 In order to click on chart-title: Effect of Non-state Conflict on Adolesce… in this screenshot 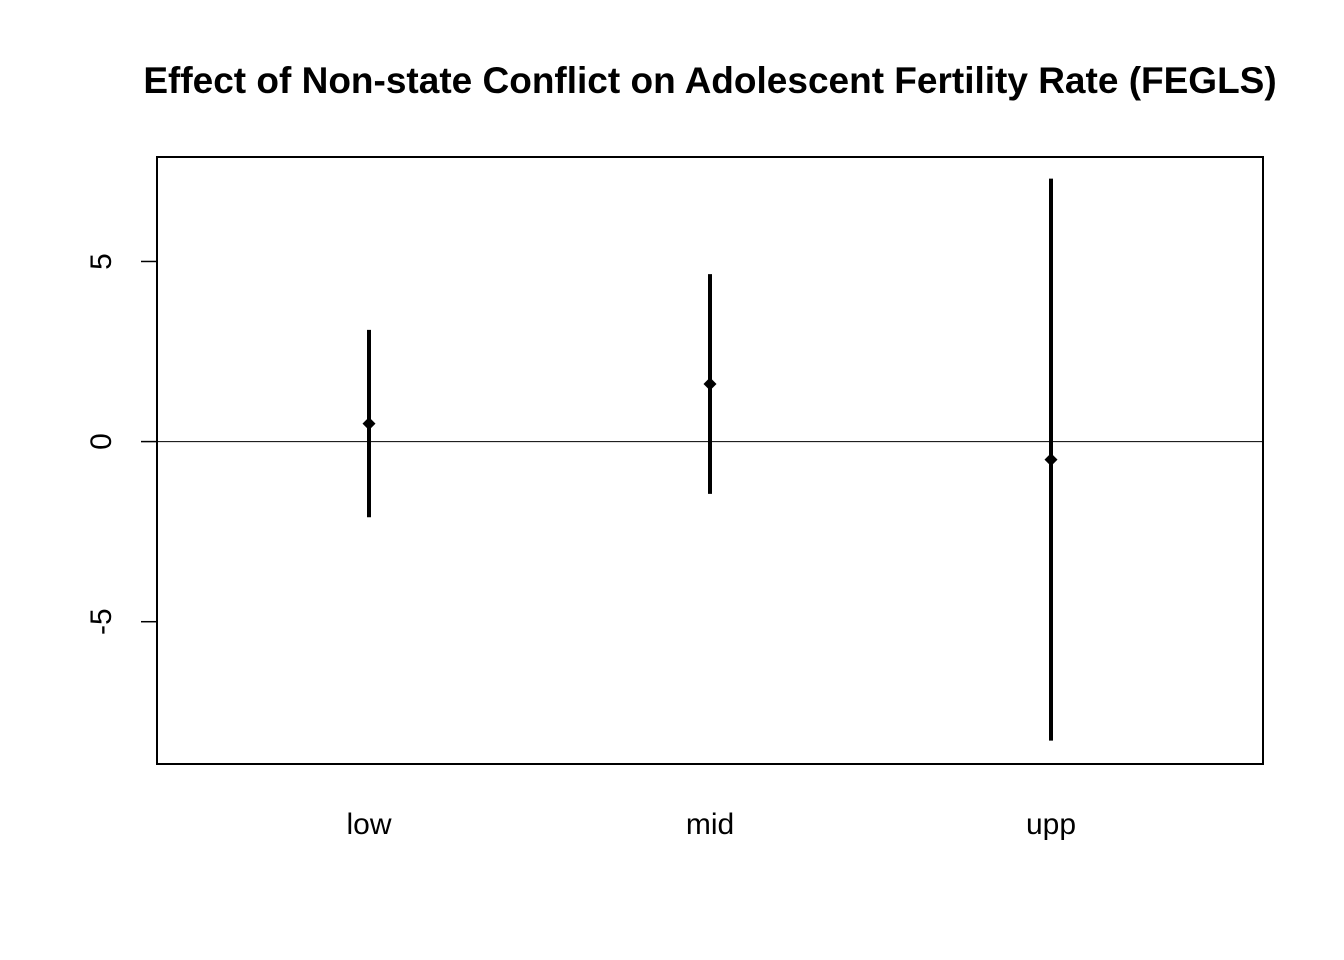, I will do `click(709, 80)`.